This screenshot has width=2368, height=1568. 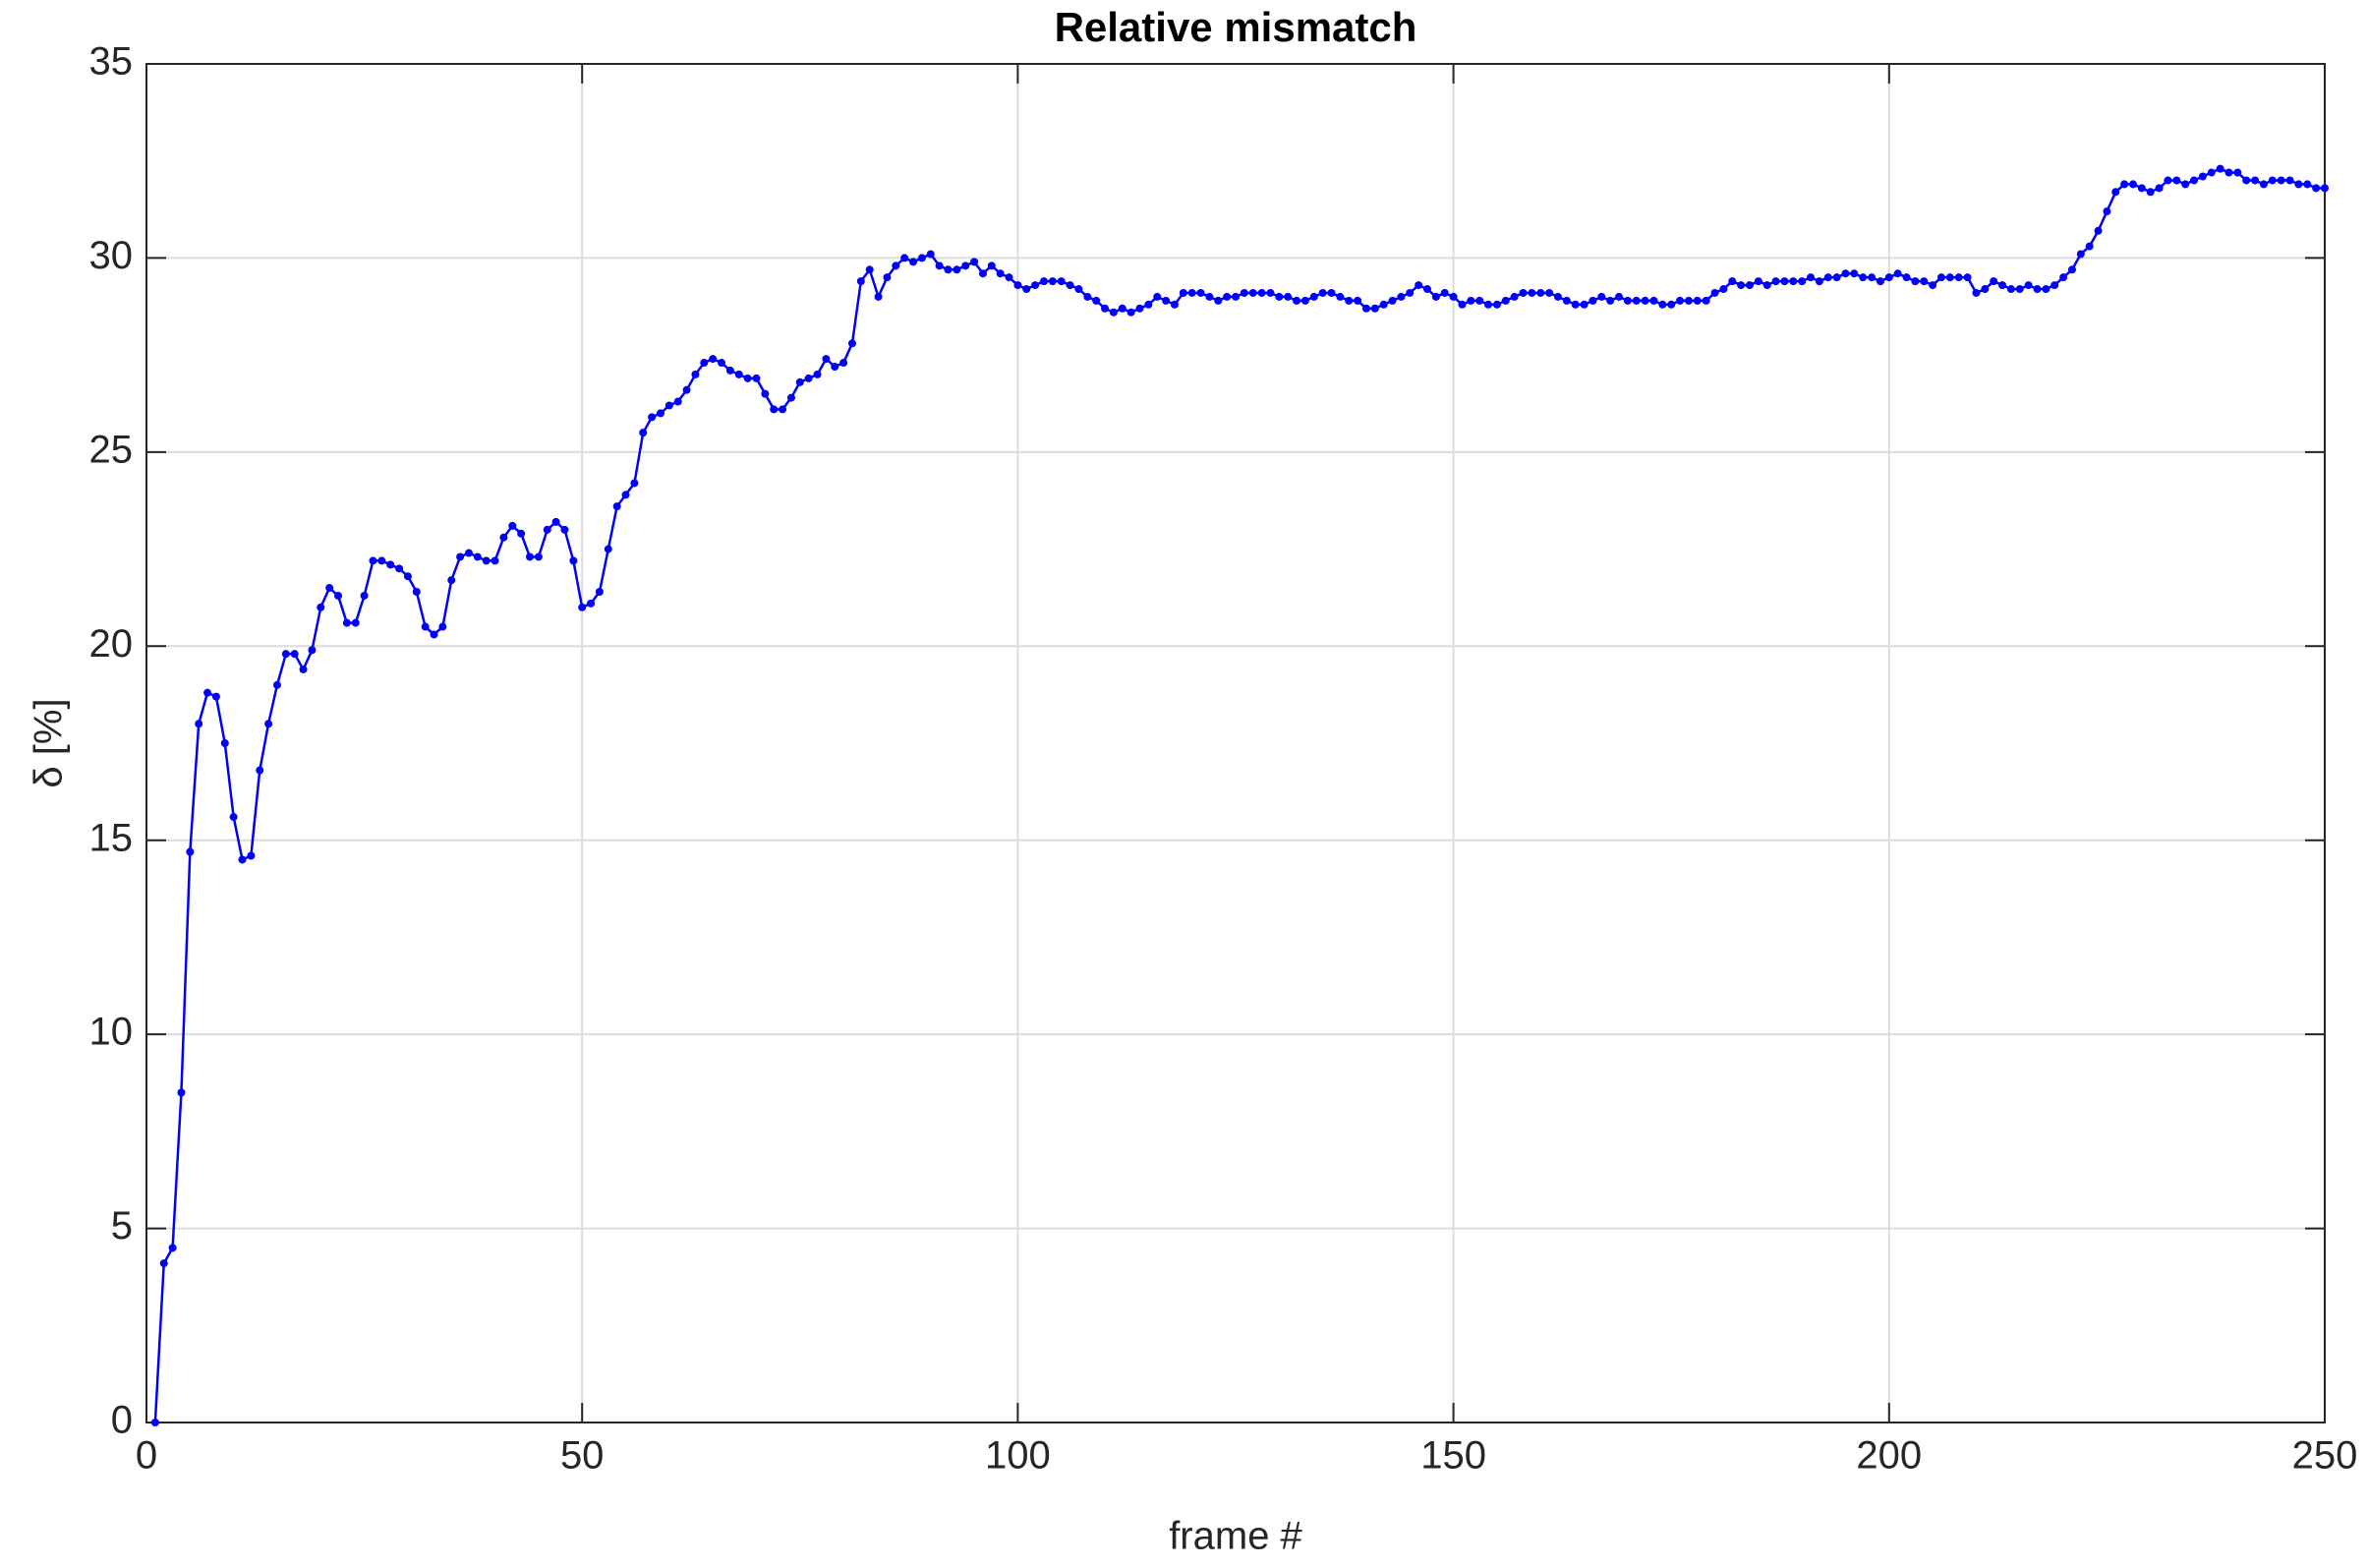 What do you see at coordinates (1235, 1536) in the screenshot?
I see `x-axis-label: frame #` at bounding box center [1235, 1536].